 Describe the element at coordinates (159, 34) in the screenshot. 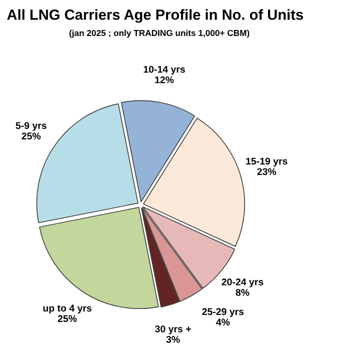

I see `chart-subtitle: (jan 2025 ; only TRADING units 1,000+ CBM)` at that location.